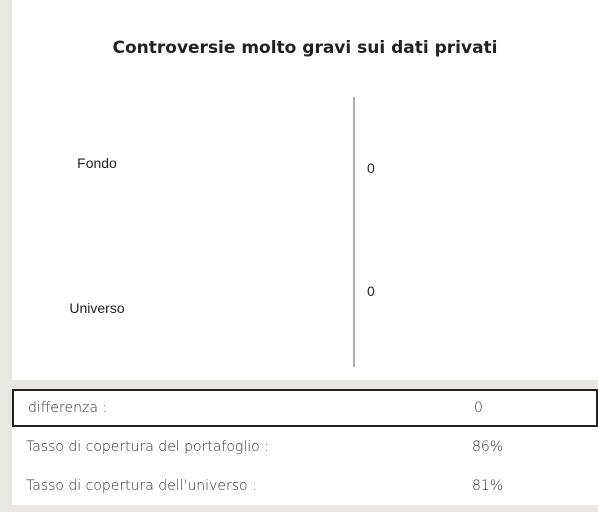 Image resolution: width=598 pixels, height=512 pixels. What do you see at coordinates (68, 408) in the screenshot?
I see `row-label: differenza :` at bounding box center [68, 408].